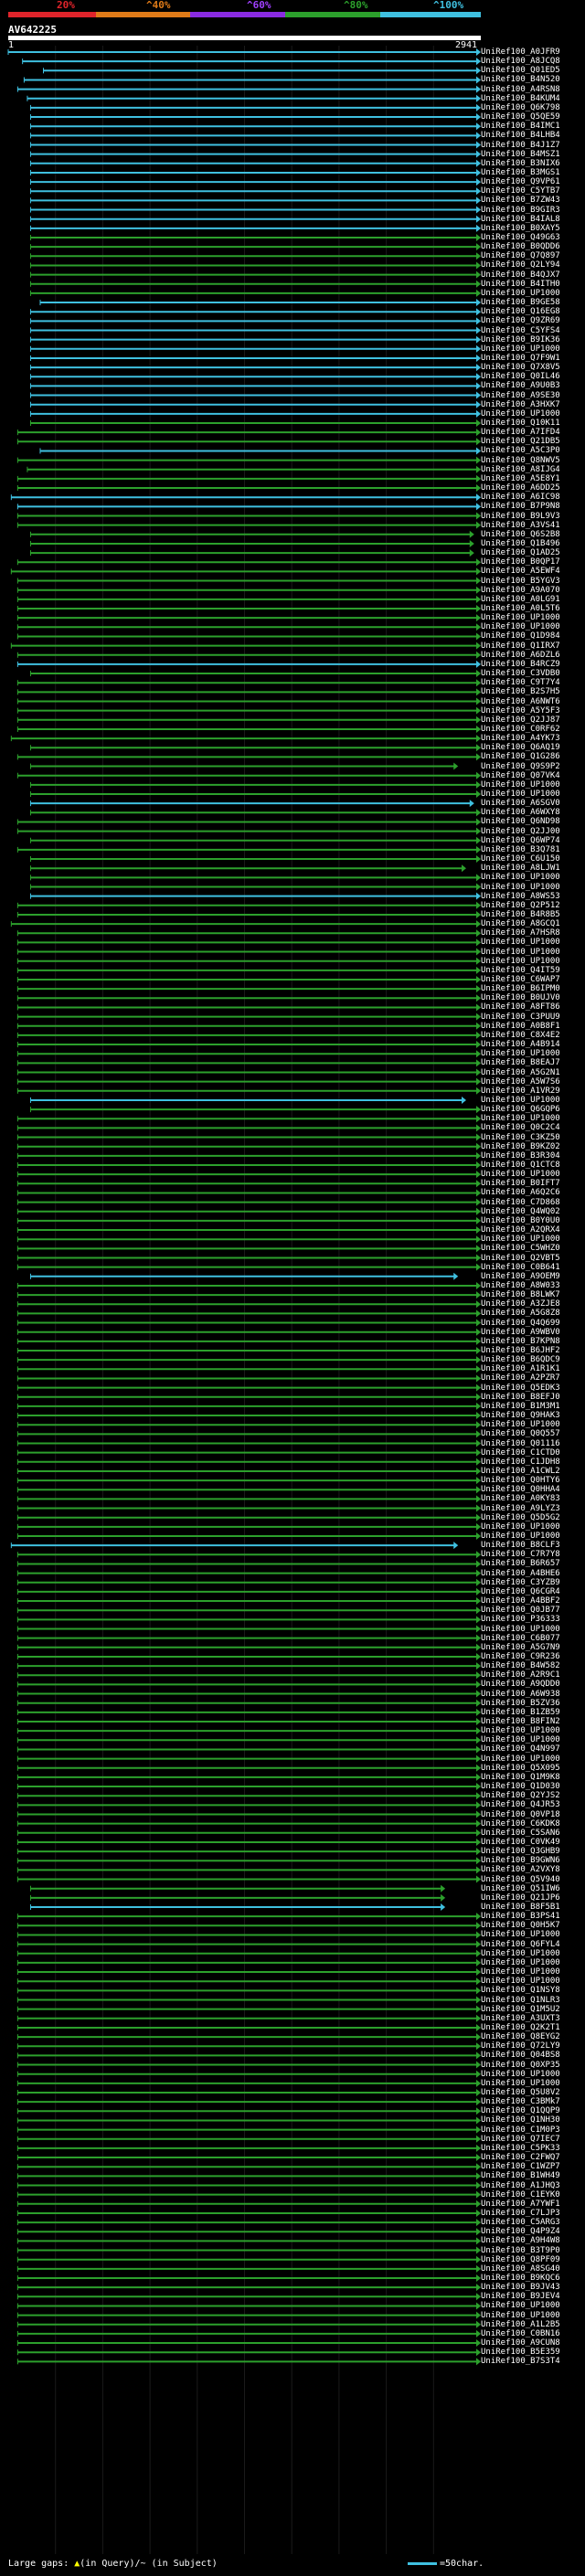 Image resolution: width=585 pixels, height=2576 pixels. Describe the element at coordinates (332, 14) in the screenshot. I see `scale-bar-green` at that location.